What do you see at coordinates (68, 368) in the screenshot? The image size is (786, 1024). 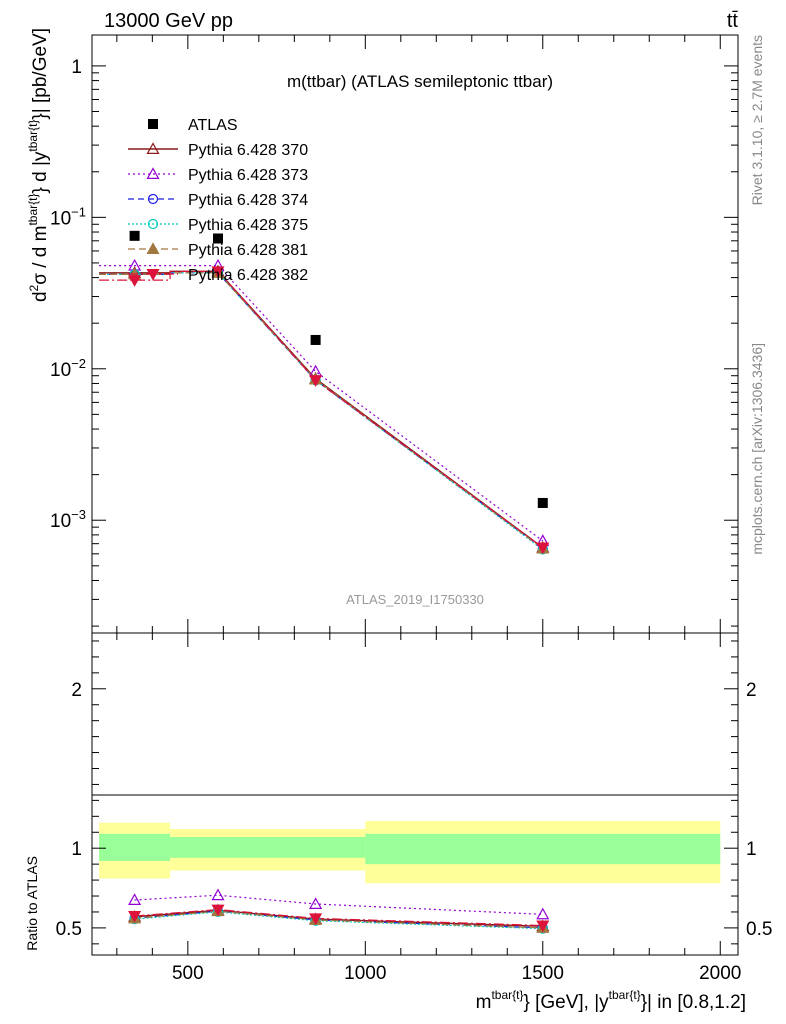 I see `y-tick-label: 10⁻²` at bounding box center [68, 368].